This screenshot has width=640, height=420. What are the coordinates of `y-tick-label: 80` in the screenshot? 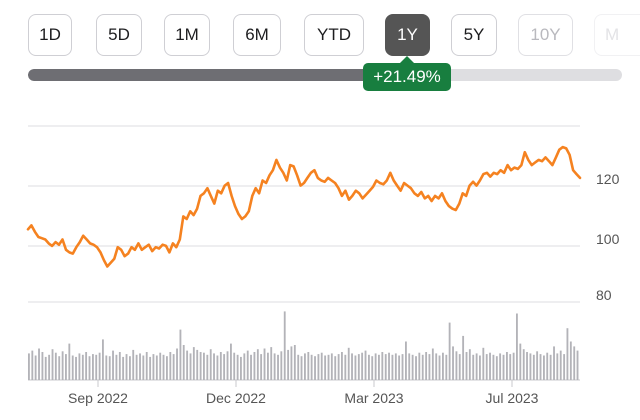 It's located at (604, 295).